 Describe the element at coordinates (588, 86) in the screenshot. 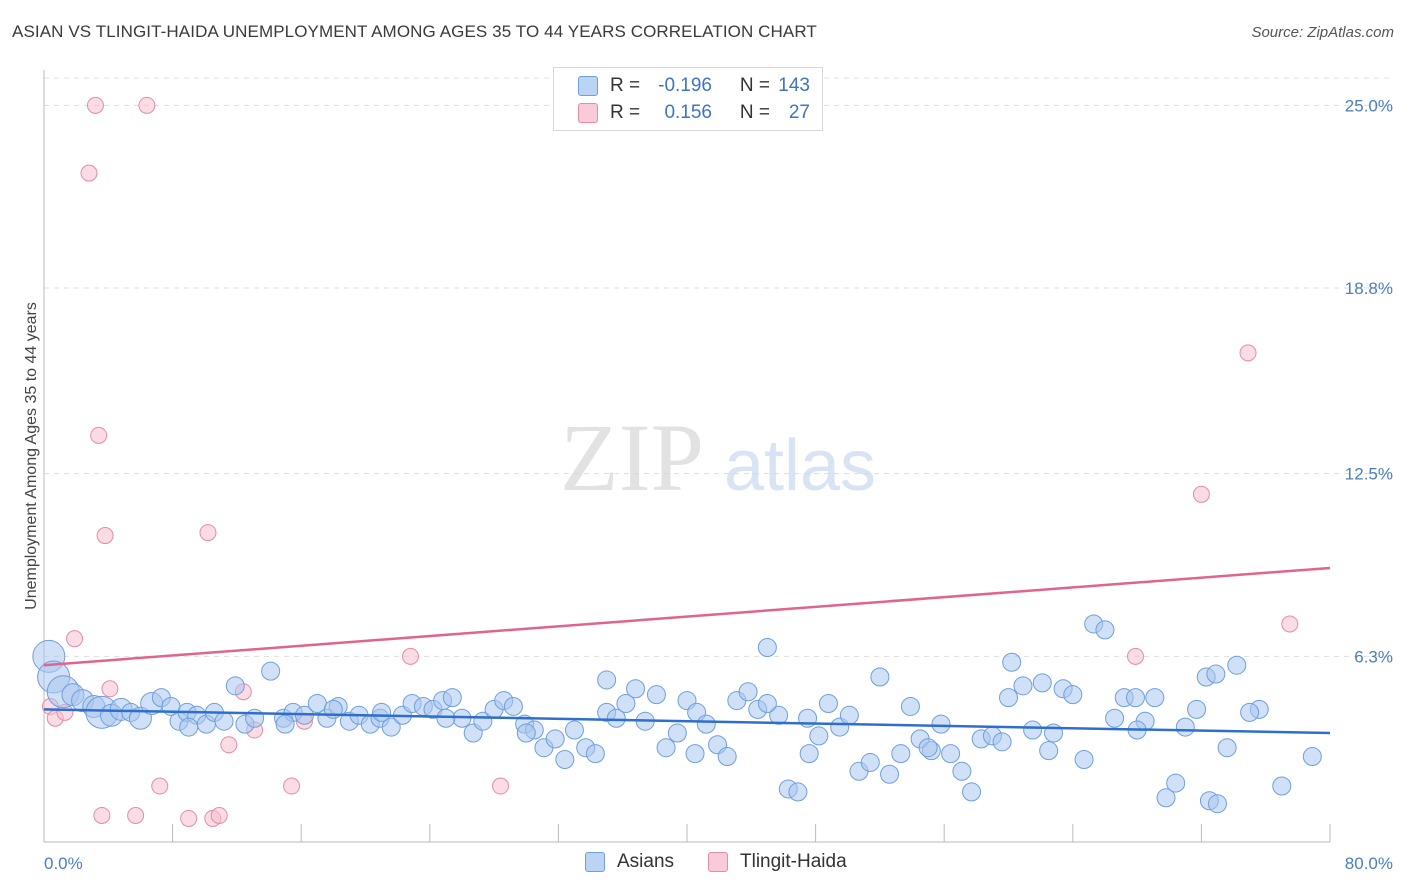

I see `asian-swatch` at that location.